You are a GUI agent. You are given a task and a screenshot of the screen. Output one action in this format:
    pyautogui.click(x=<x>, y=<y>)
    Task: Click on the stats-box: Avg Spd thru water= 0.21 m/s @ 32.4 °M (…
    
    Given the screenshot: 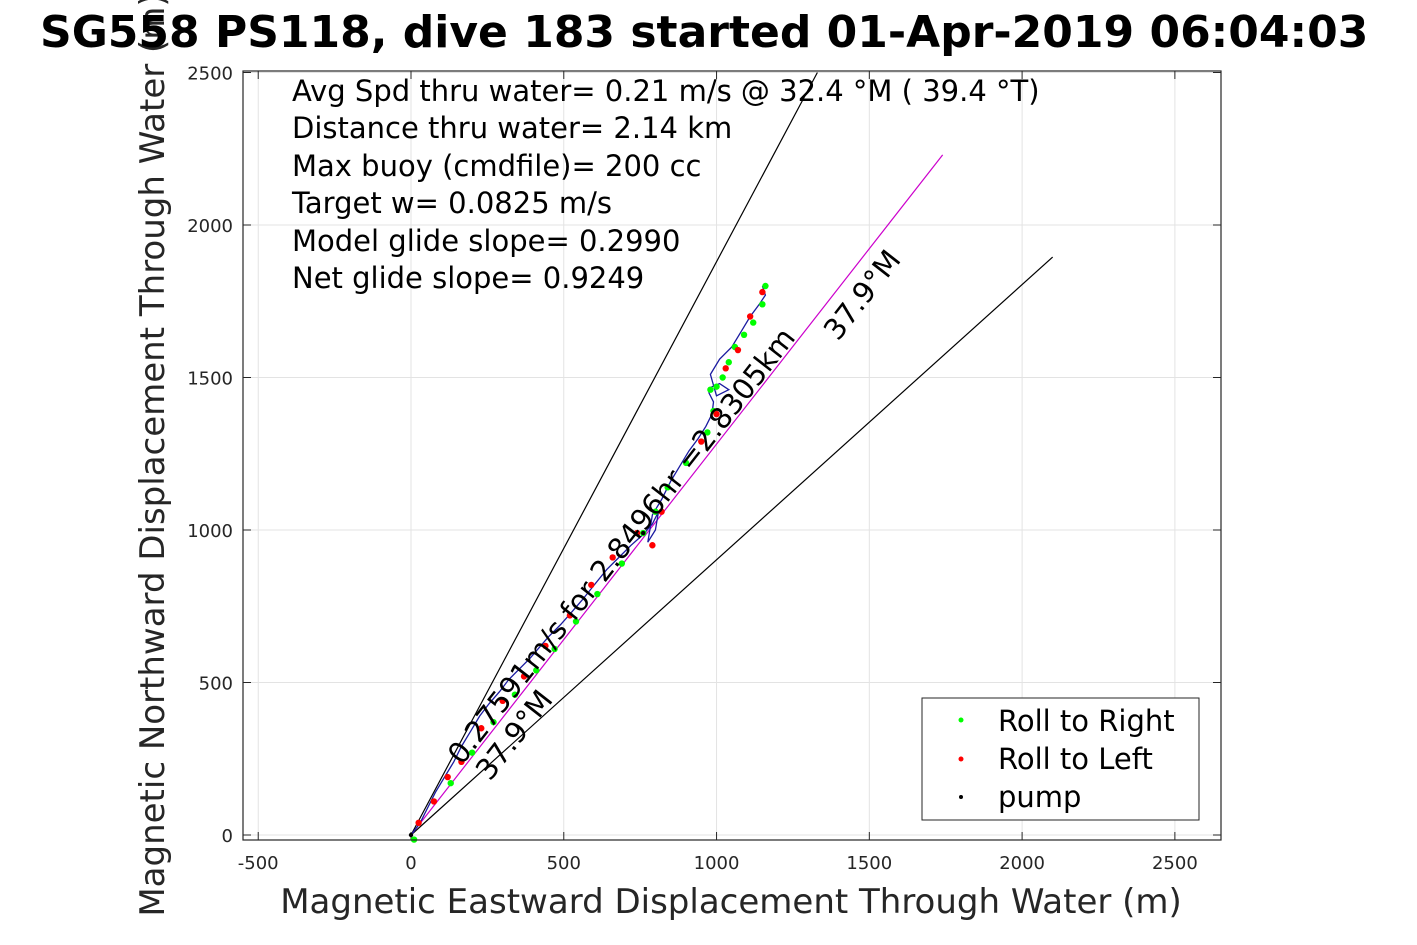 What is the action you would take?
    pyautogui.click(x=665, y=184)
    